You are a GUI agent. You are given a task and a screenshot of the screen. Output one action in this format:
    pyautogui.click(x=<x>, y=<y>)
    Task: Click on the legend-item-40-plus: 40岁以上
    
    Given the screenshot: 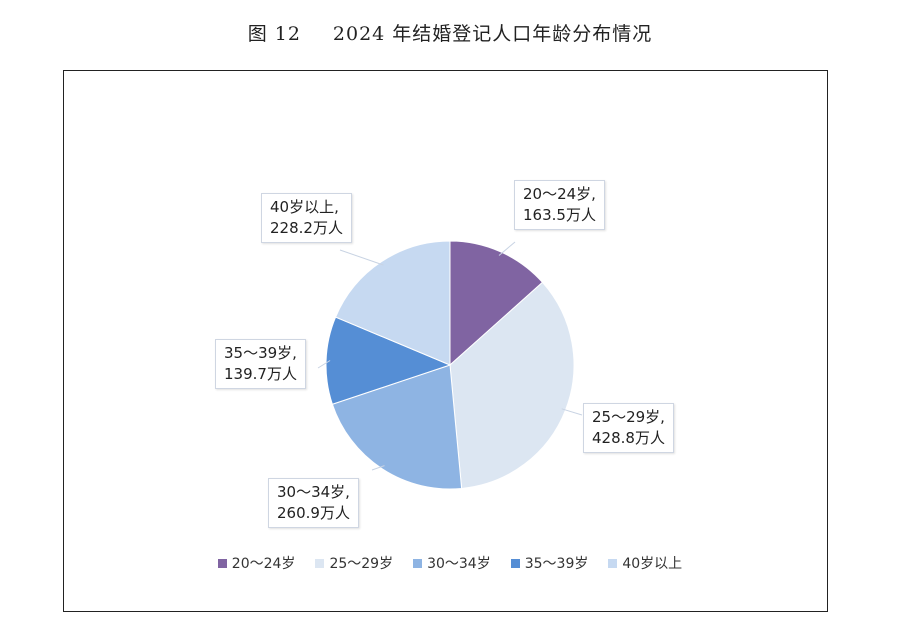 What is the action you would take?
    pyautogui.click(x=645, y=563)
    